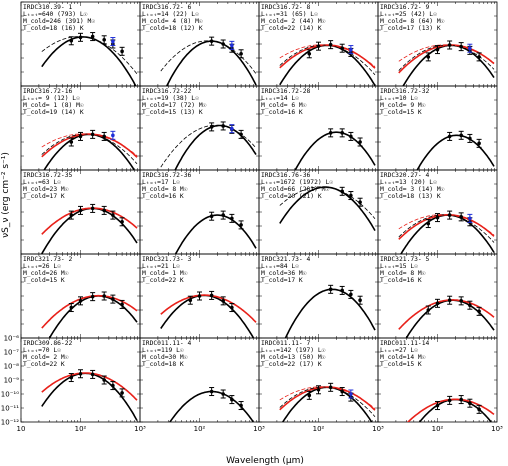  I want to click on panel-fit-parameter: Lₜₒₜ=63 L☉, so click(42, 182).